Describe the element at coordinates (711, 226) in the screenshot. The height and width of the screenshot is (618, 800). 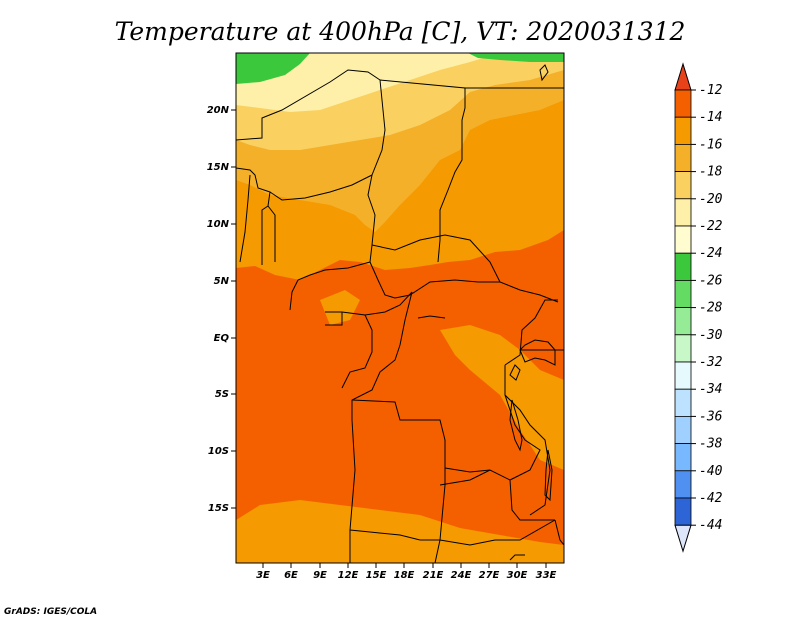
I see `colorbar-label: -22` at that location.